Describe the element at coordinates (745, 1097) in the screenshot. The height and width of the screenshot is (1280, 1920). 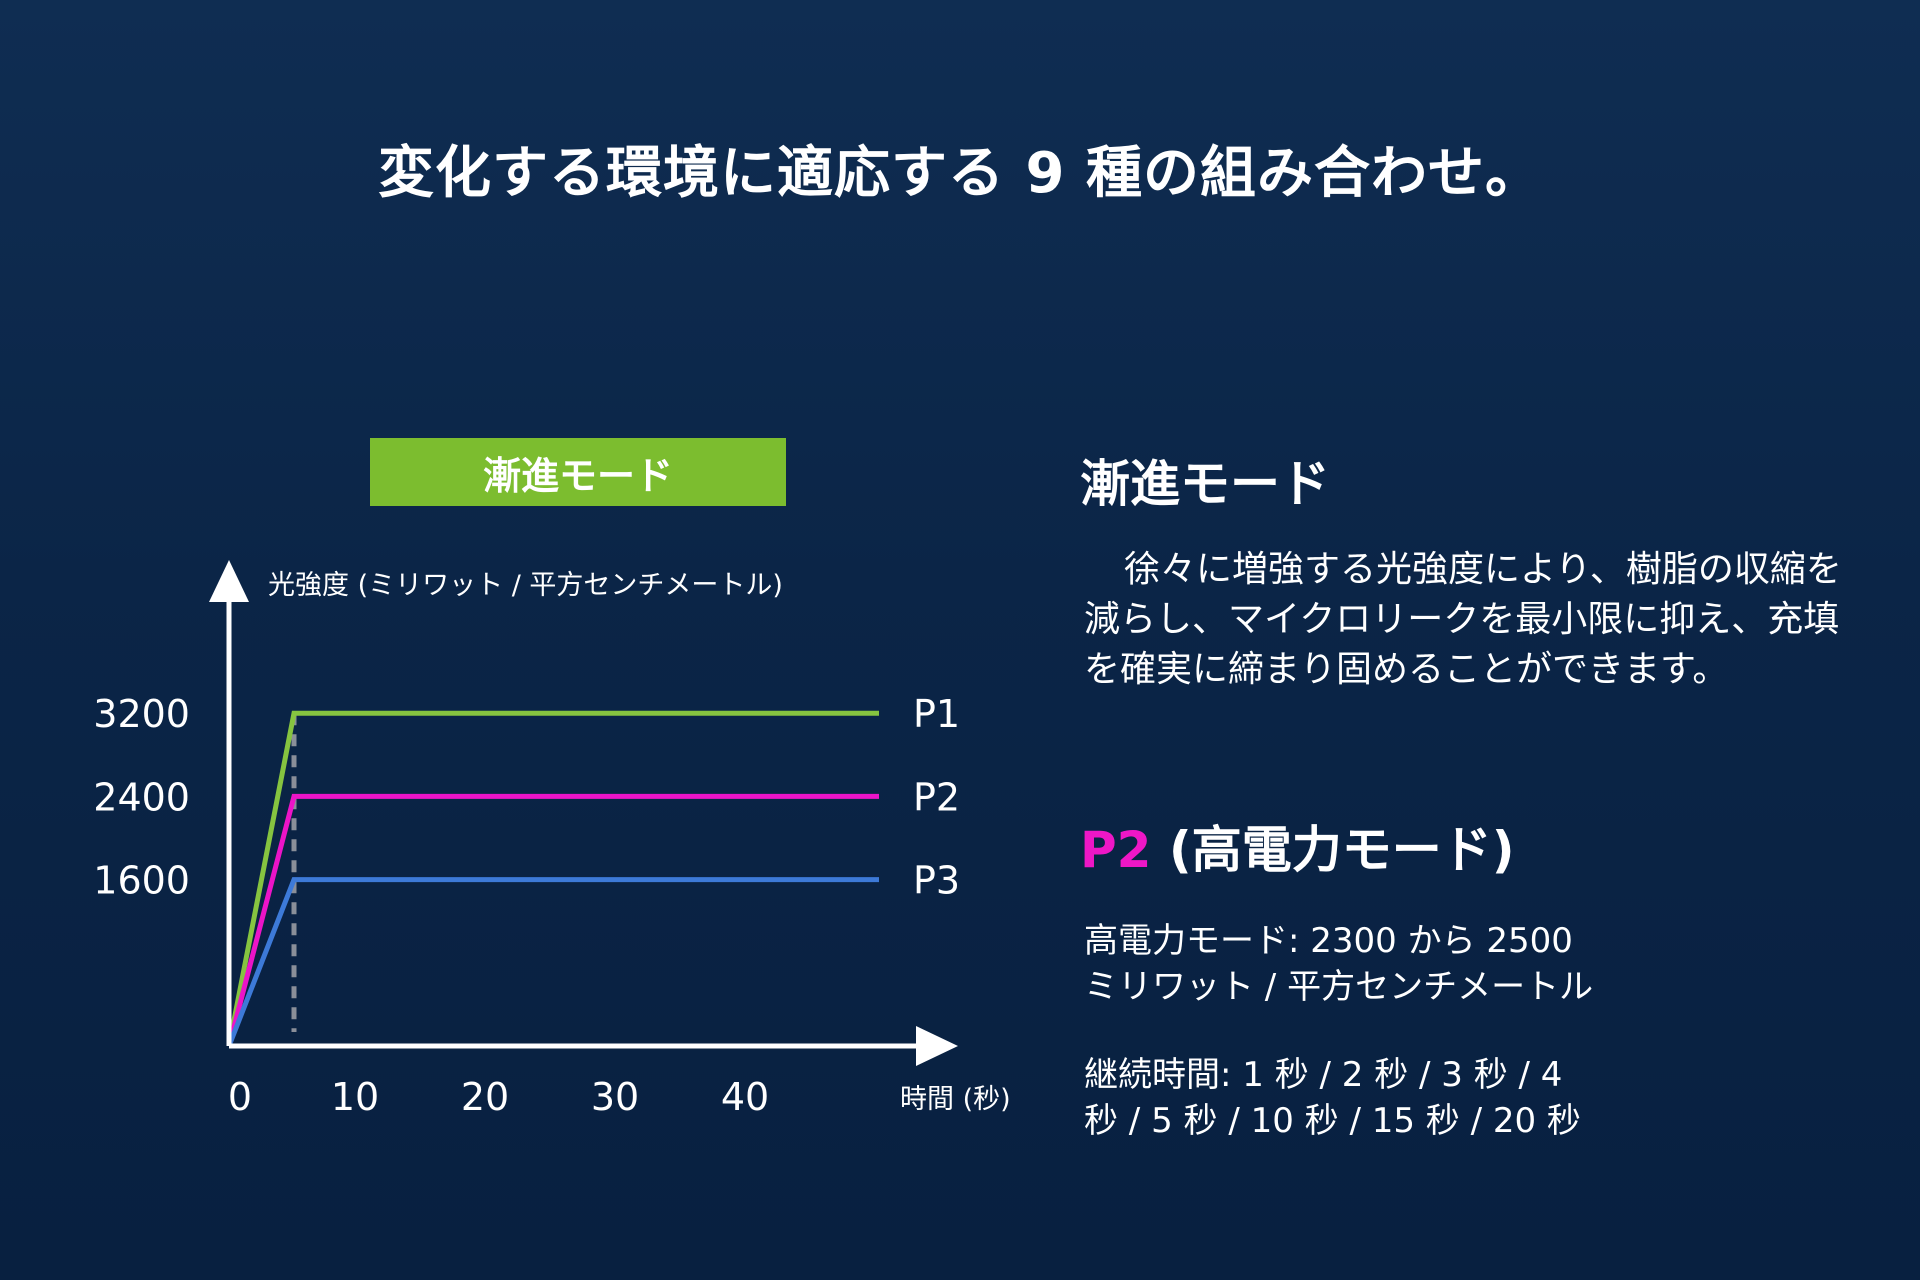
I see `x-tick-label: 40` at that location.